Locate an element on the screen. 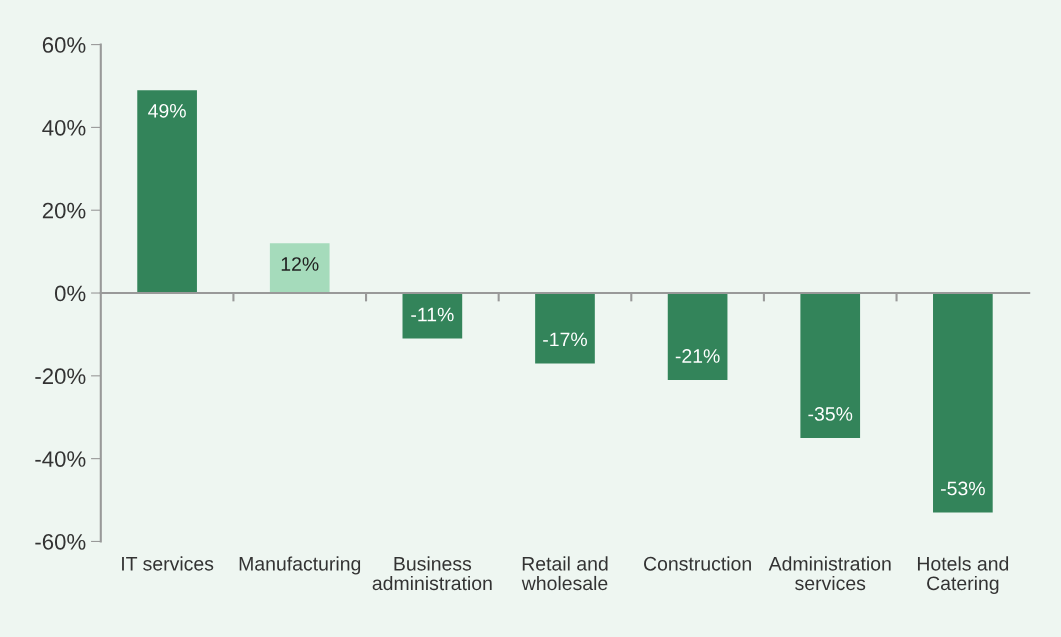 This screenshot has height=637, width=1061. data-label: -11% is located at coordinates (432, 314).